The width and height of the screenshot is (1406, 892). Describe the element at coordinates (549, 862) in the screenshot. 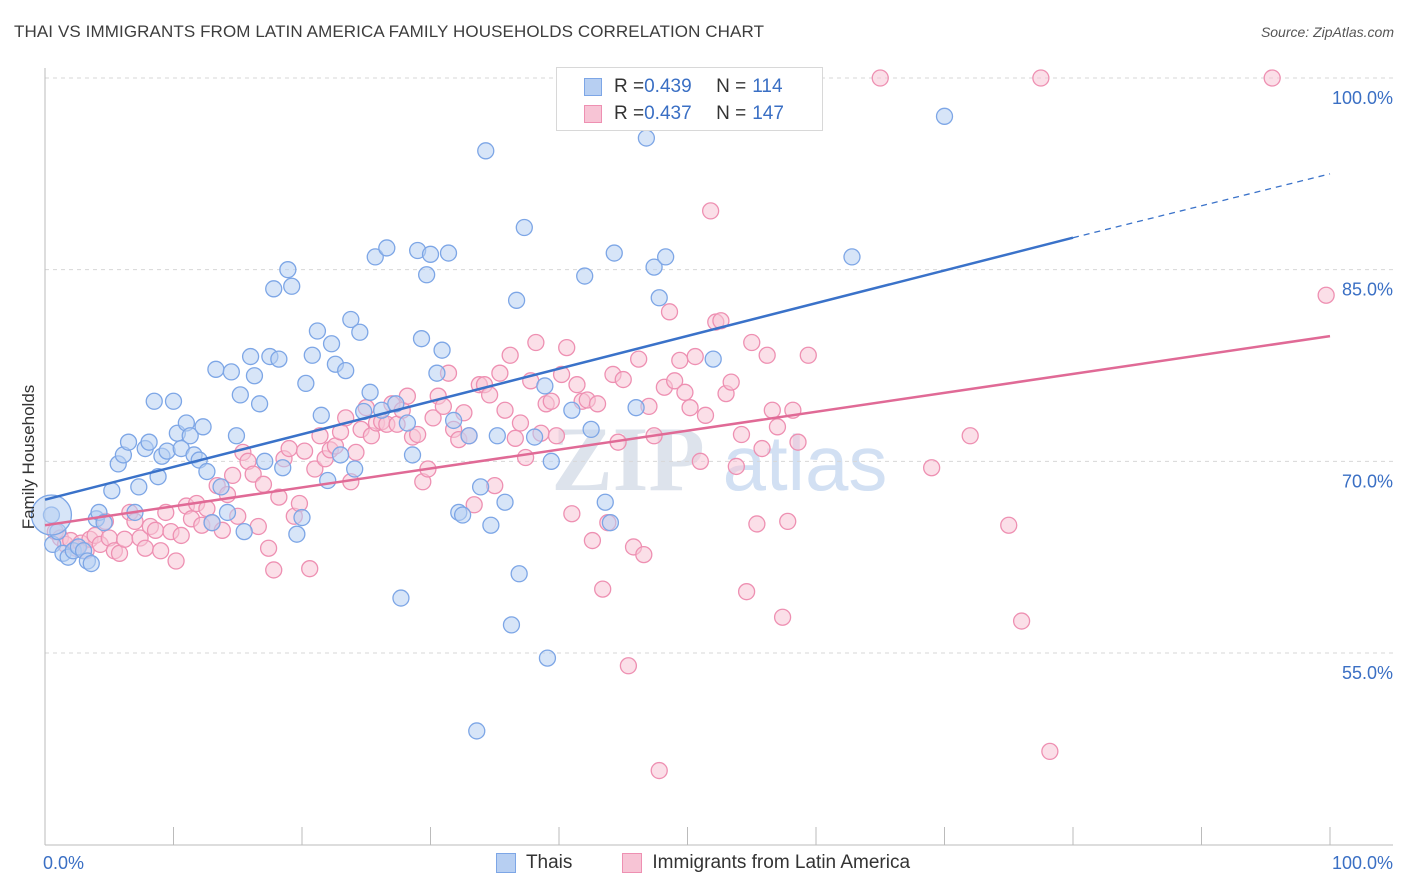

I see `thais-label: Thais` at that location.